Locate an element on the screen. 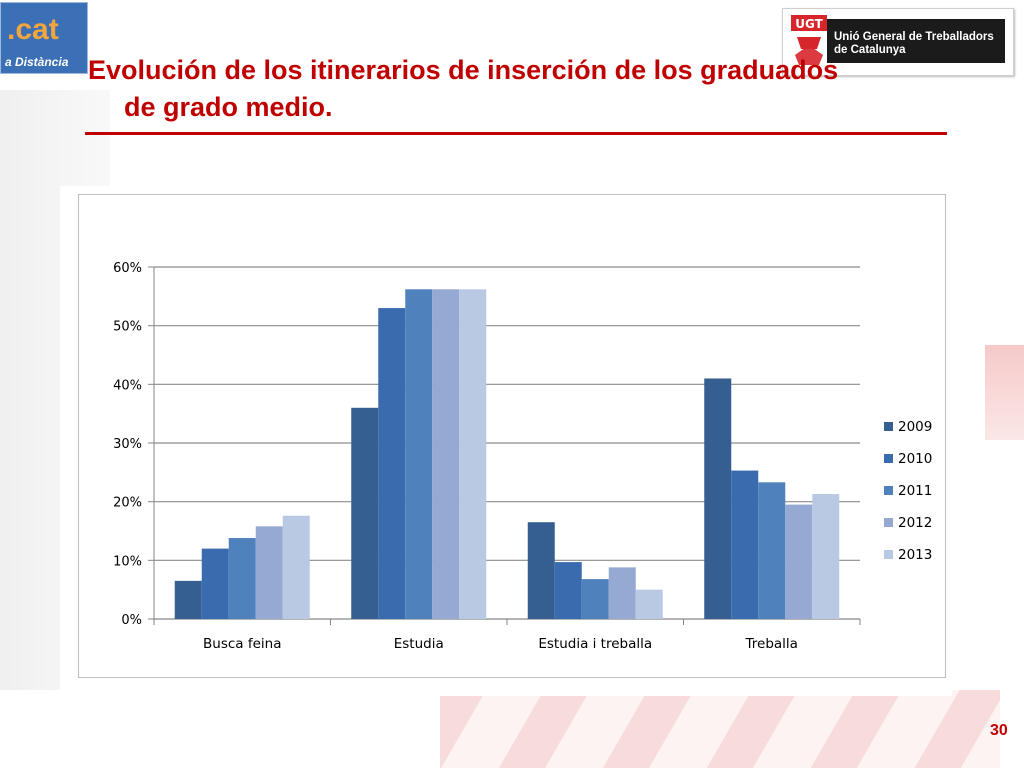 The width and height of the screenshot is (1024, 768). y-tick-label: 0% is located at coordinates (131, 620).